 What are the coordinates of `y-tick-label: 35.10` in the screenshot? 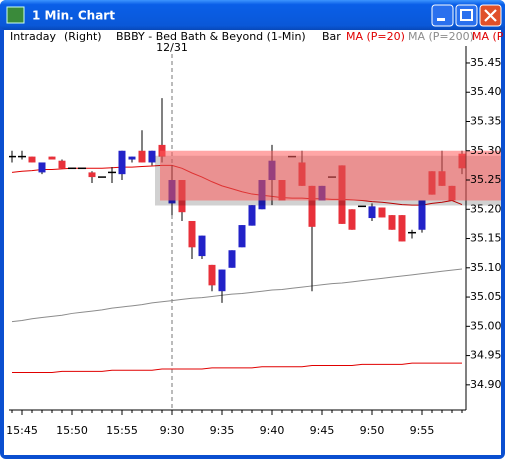 It's located at (486, 267).